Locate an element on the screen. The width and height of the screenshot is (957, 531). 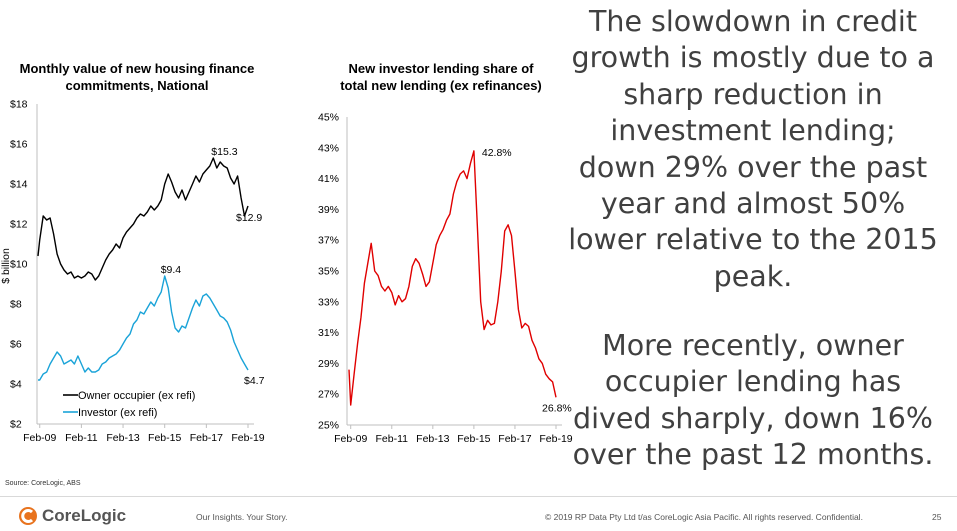
y-tick-label: $12 is located at coordinates (19, 225).